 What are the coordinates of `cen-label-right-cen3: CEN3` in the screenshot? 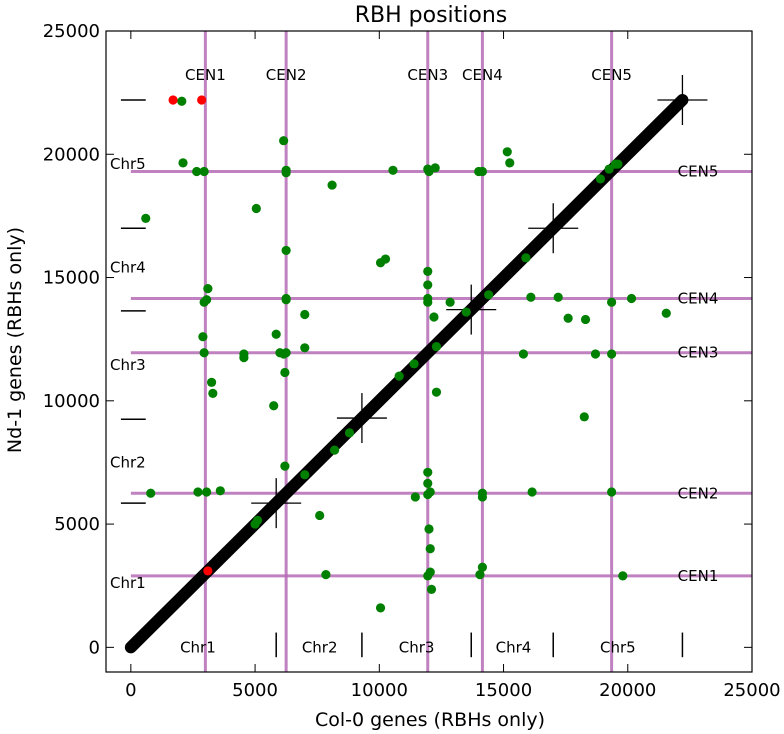 It's located at (698, 353).